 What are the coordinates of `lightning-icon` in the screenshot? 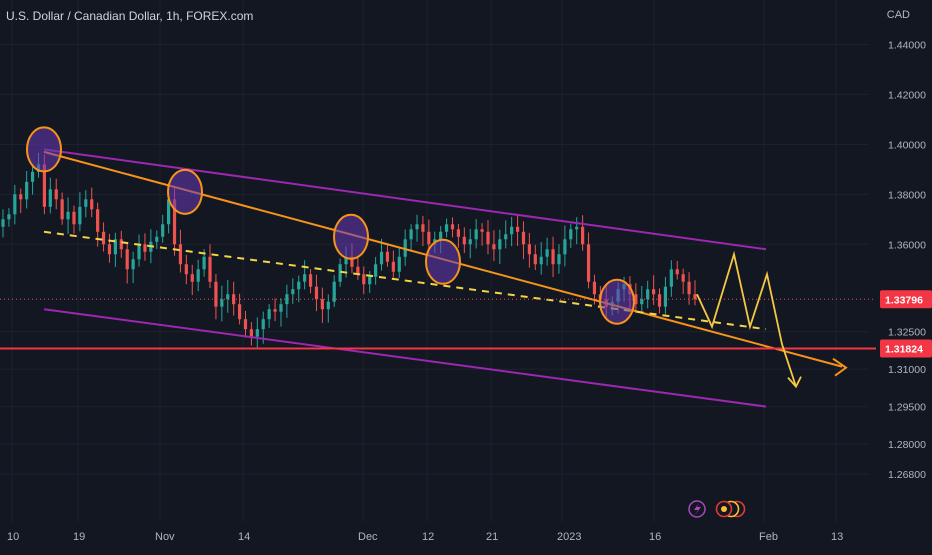 It's located at (697, 509).